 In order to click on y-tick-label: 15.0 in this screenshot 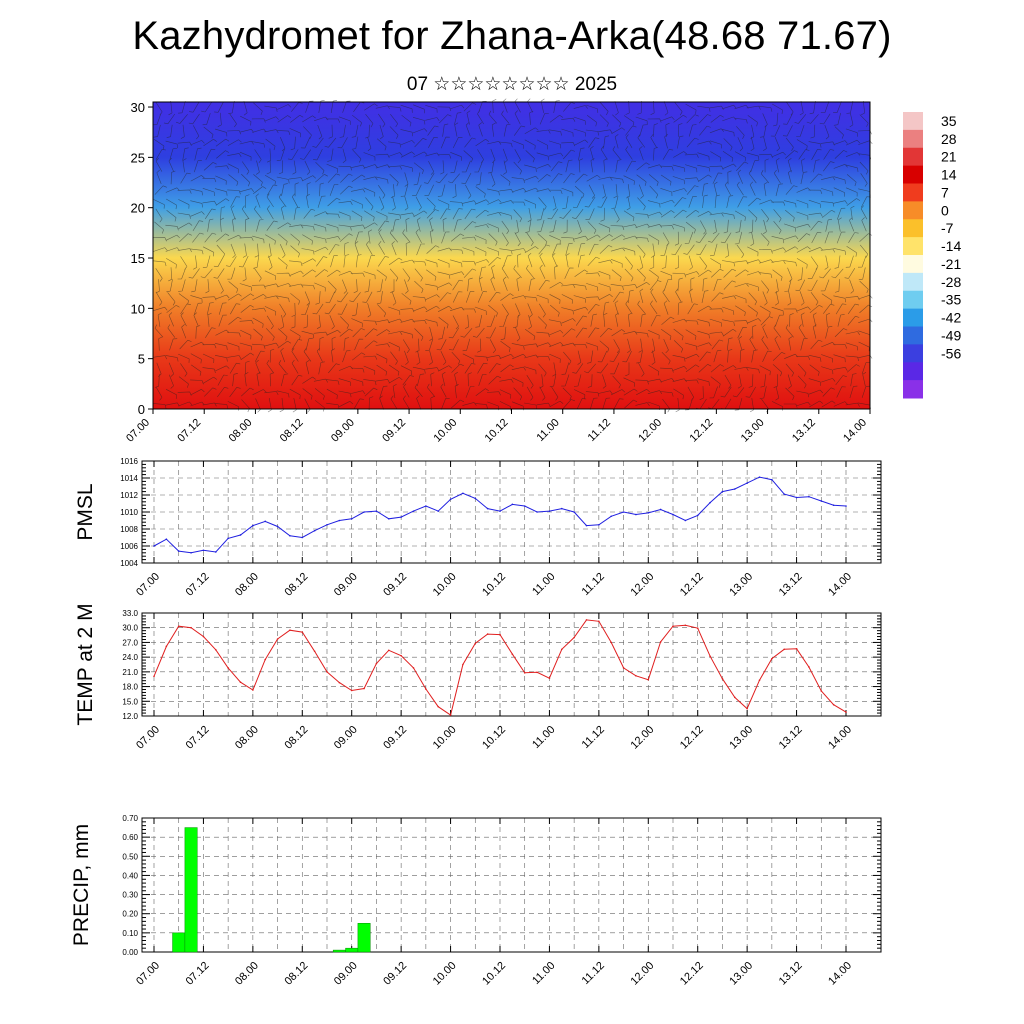, I will do `click(130, 701)`.